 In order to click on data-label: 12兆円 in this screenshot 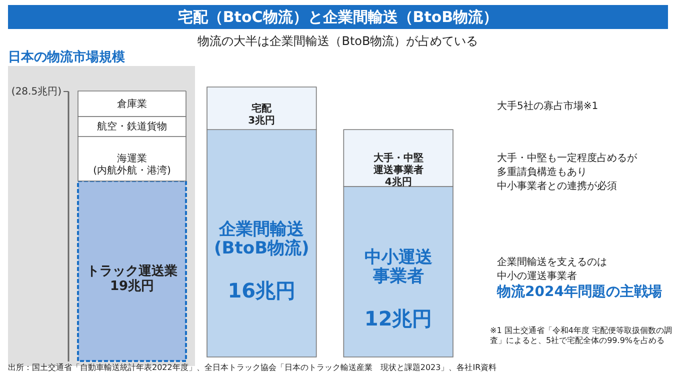, I will do `click(398, 318)`.